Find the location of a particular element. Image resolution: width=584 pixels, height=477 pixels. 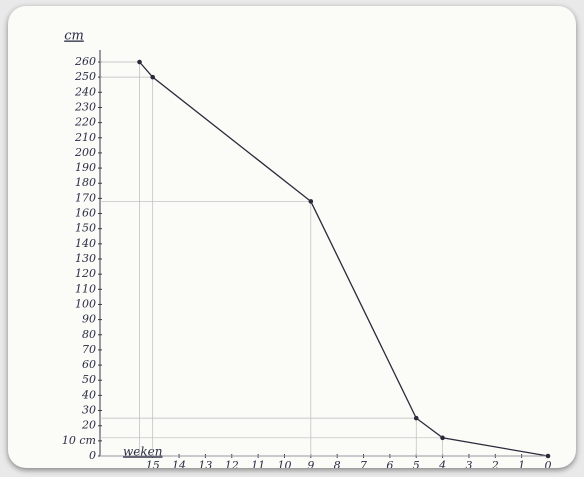

x-tick-label: 13 is located at coordinates (205, 463).